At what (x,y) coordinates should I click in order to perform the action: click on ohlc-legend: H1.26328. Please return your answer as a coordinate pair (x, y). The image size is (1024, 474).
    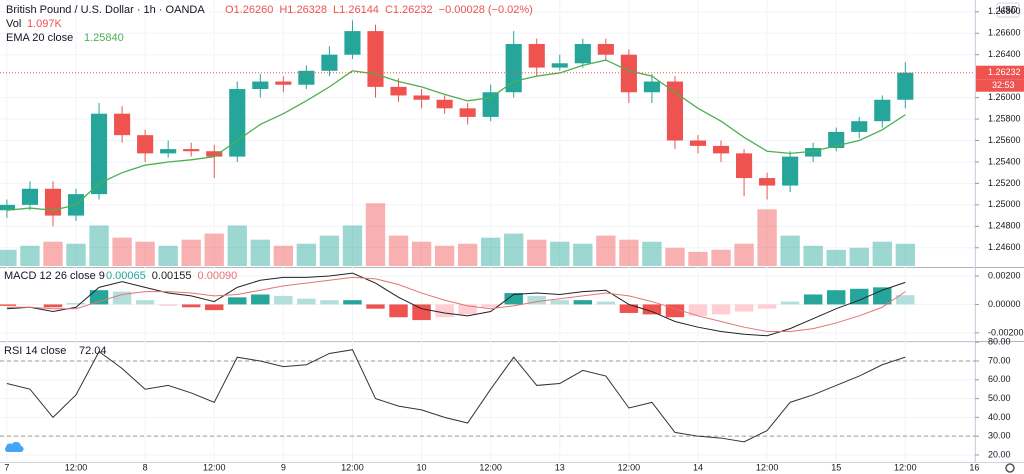
    Looking at the image, I should click on (303, 10).